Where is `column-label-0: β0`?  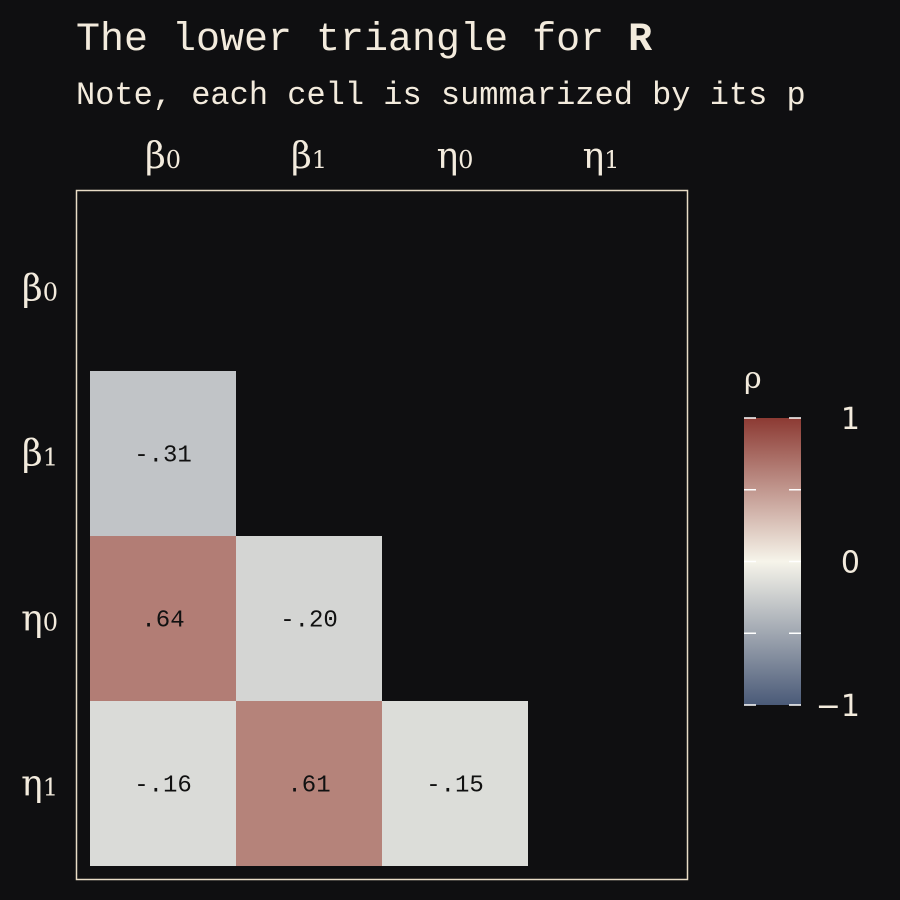 column-label-0: β0 is located at coordinates (163, 156).